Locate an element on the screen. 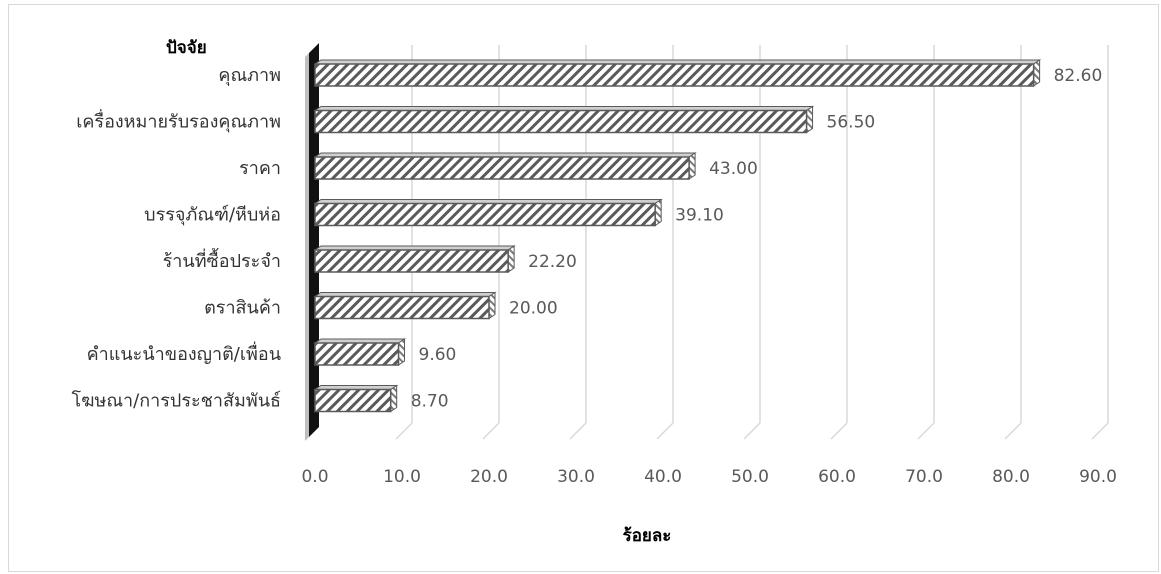 This screenshot has width=1161, height=574. y-axis-title: ปัจจัย is located at coordinates (186, 48).